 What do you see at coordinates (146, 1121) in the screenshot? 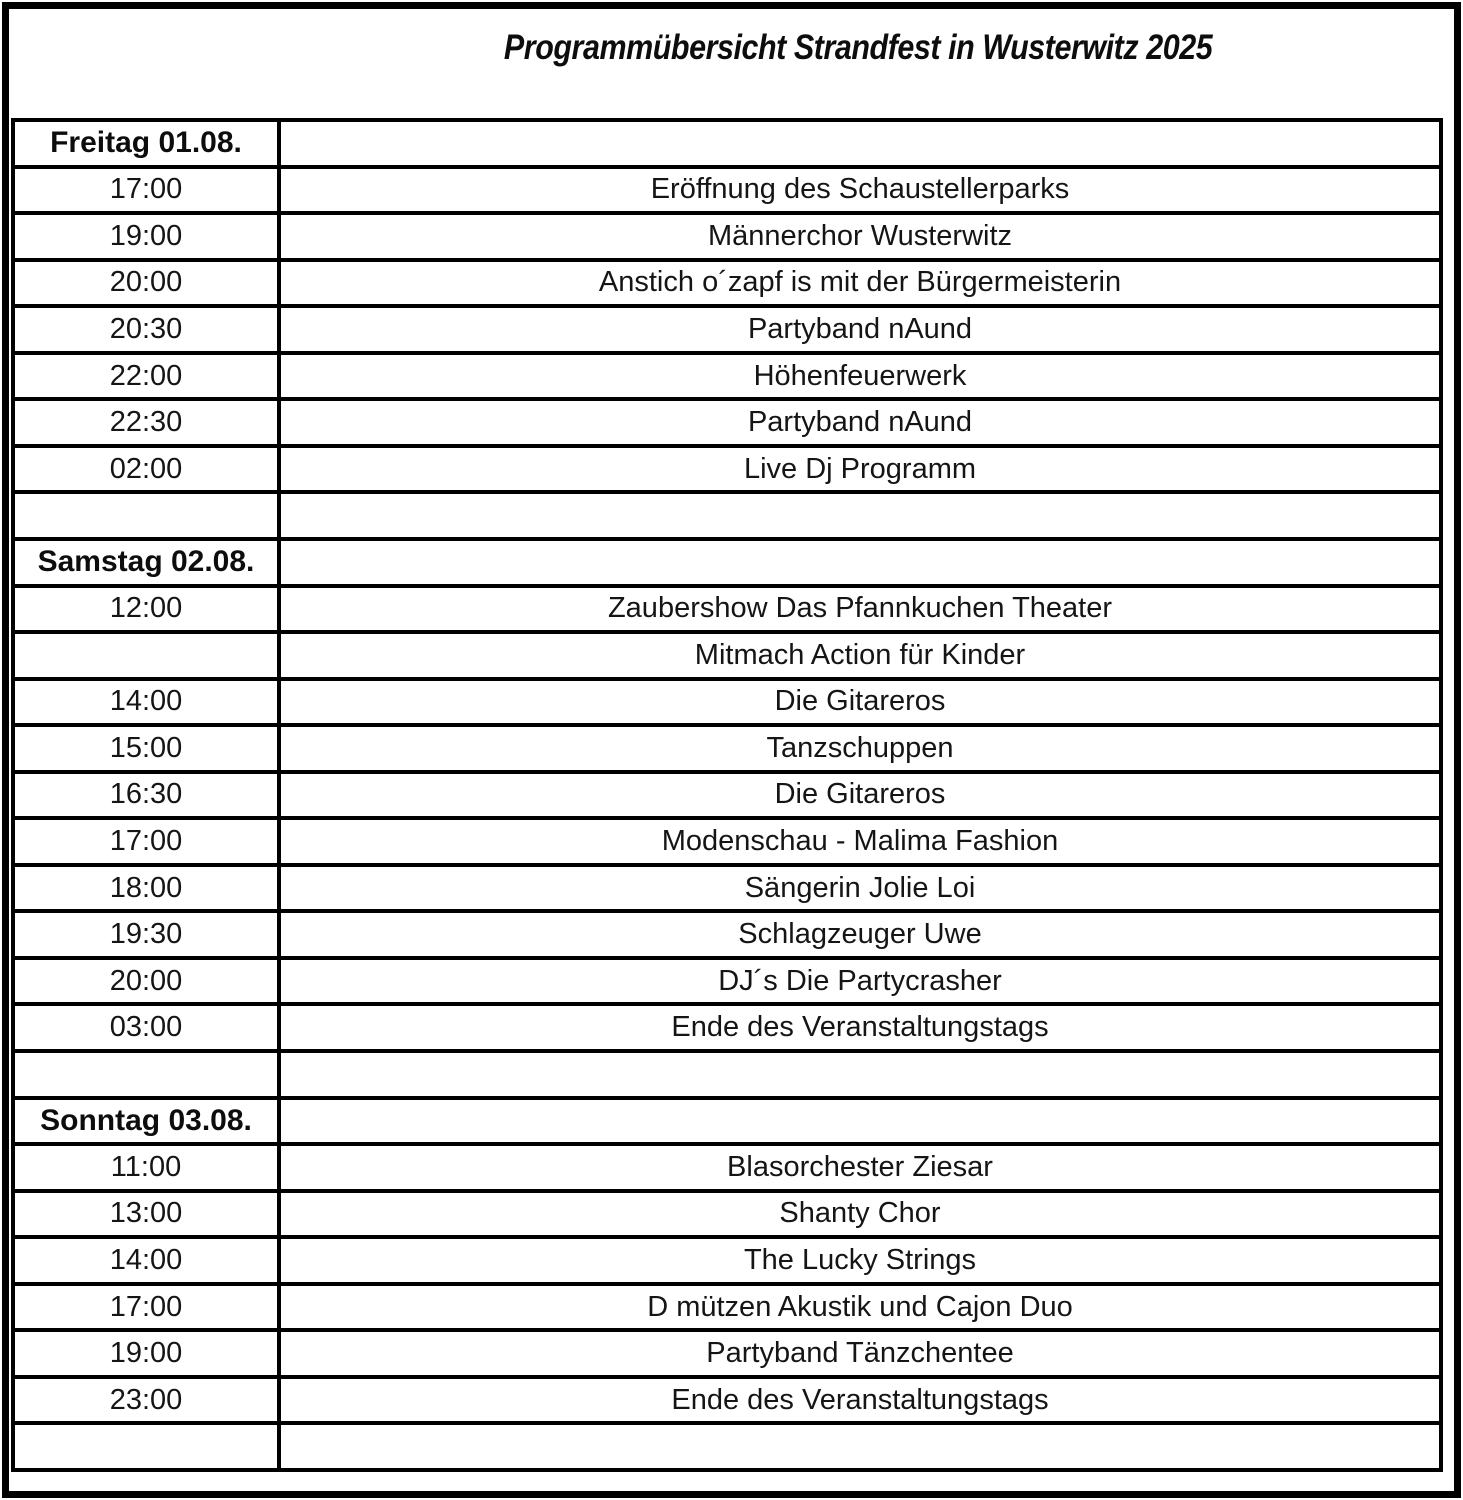
I see `day-header-cell: Sonntag 03.08.` at bounding box center [146, 1121].